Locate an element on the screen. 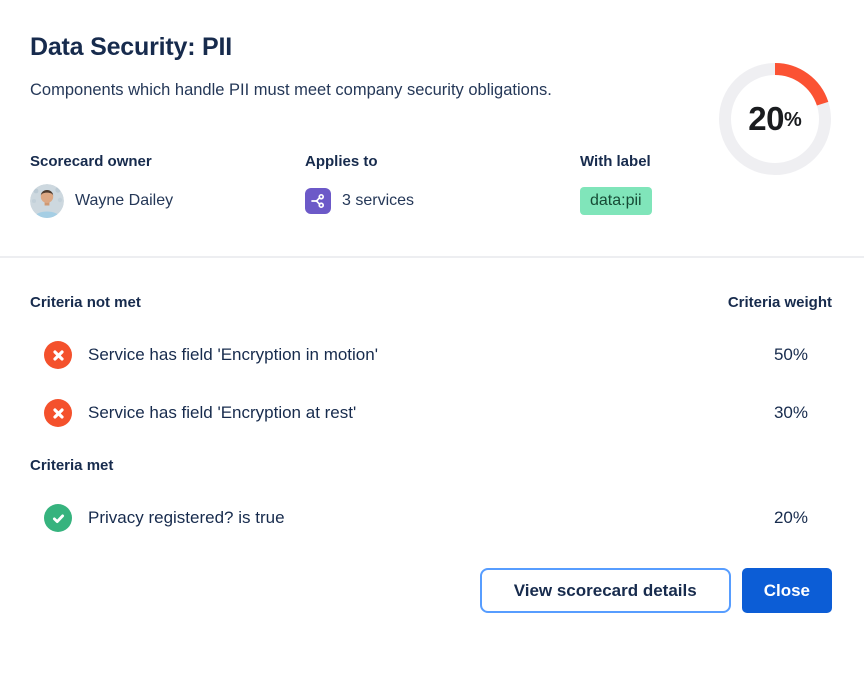 The image size is (864, 676). applies-to-column: Applies to 3 services is located at coordinates (442, 185).